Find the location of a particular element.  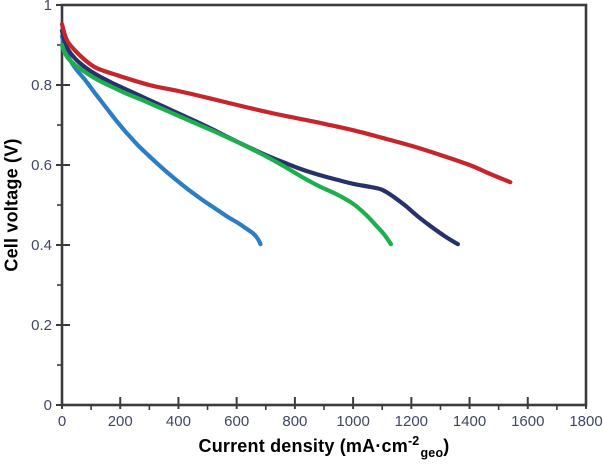

x-axis-title-close: ) is located at coordinates (446, 446).